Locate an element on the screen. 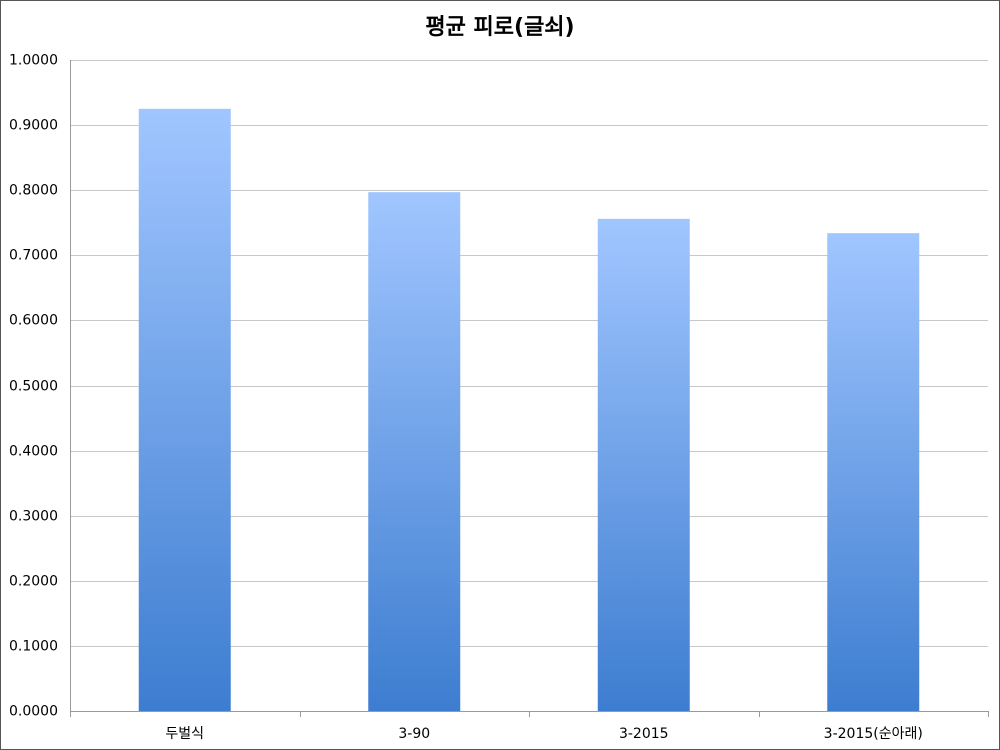 This screenshot has height=750, width=1000. y-tick-label: 0.4000 is located at coordinates (33, 452).